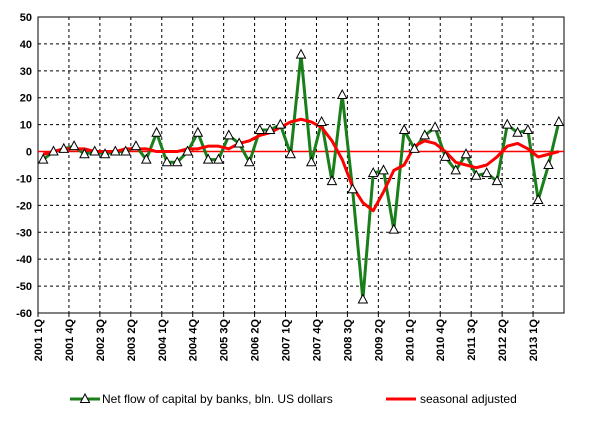  Describe the element at coordinates (379, 340) in the screenshot. I see `x-tick-label: 2009 2Q` at that location.